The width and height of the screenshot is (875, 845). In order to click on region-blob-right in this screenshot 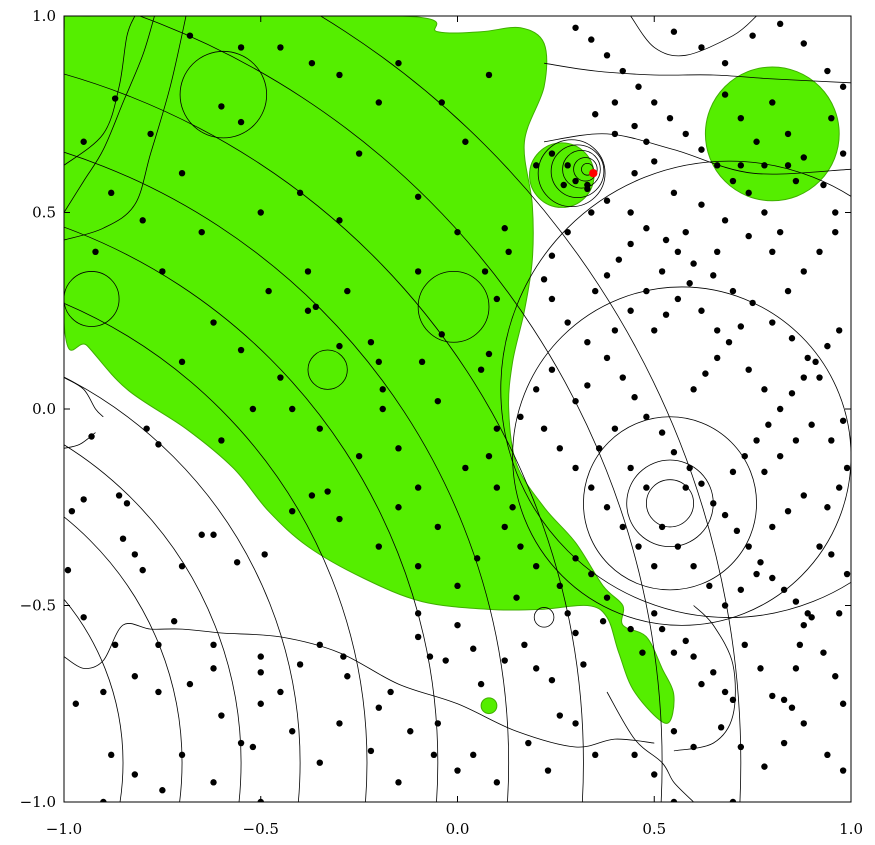, I will do `click(772, 134)`.